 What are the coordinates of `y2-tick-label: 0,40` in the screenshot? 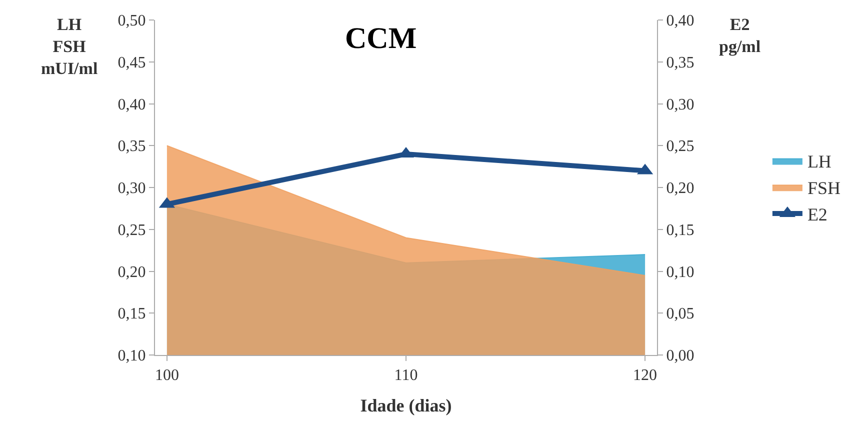 It's located at (680, 21).